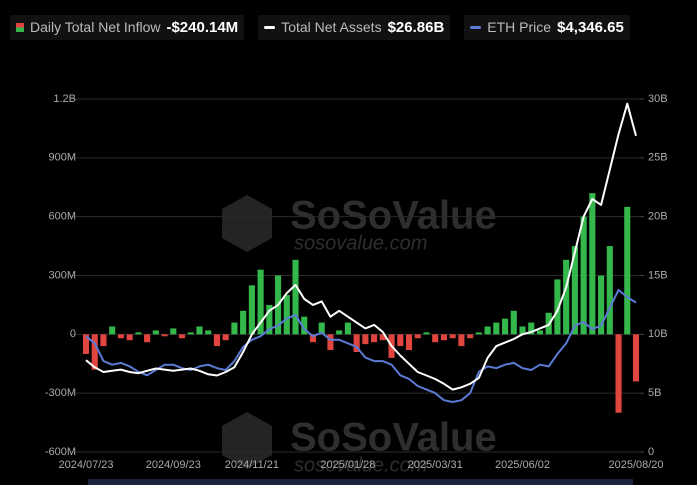 This screenshot has height=485, width=697. I want to click on legend-item: Daily Total Net Inflow -$240.14M, so click(127, 27).